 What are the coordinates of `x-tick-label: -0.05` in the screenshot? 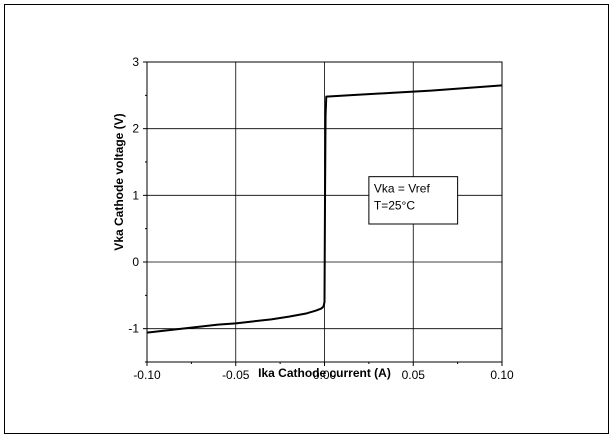 It's located at (236, 375).